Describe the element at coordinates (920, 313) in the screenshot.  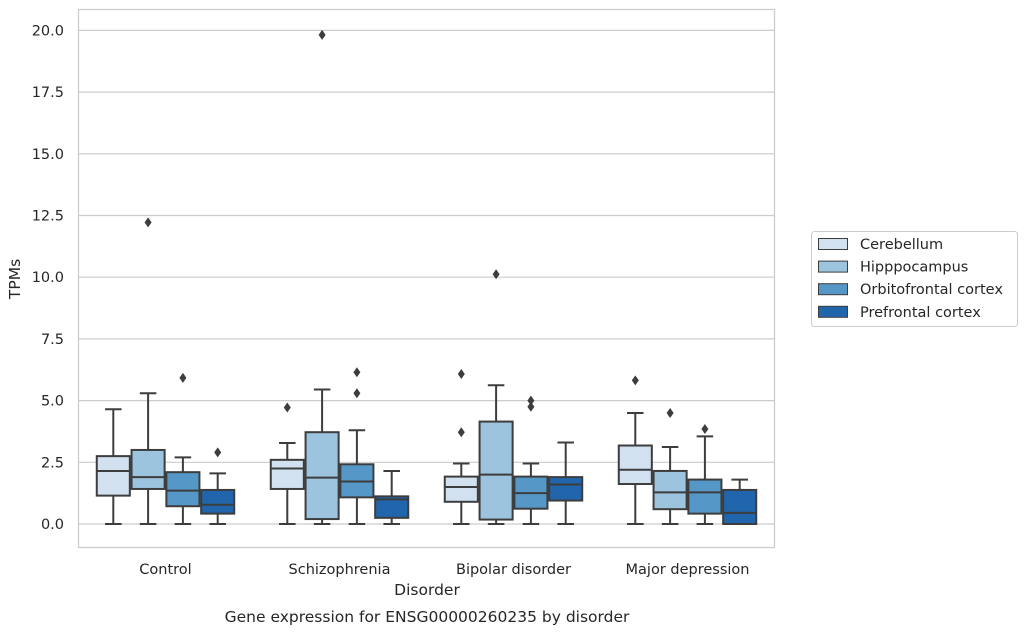
I see `legend-label: Prefrontal cortex` at that location.